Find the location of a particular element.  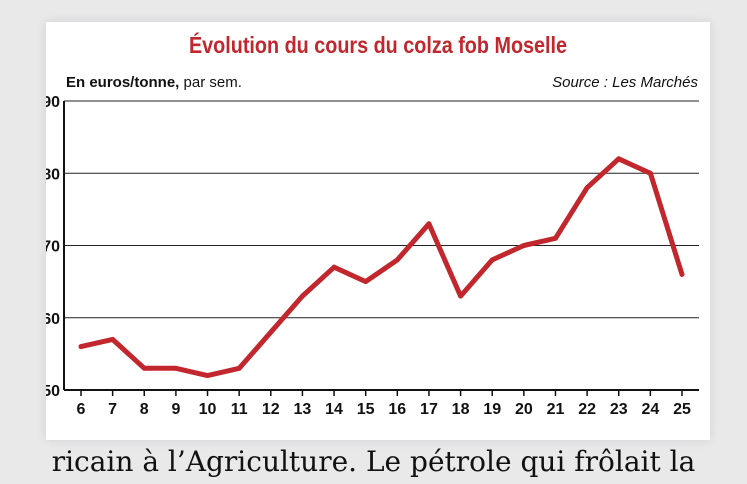

x-tick-label: 23 is located at coordinates (619, 409).